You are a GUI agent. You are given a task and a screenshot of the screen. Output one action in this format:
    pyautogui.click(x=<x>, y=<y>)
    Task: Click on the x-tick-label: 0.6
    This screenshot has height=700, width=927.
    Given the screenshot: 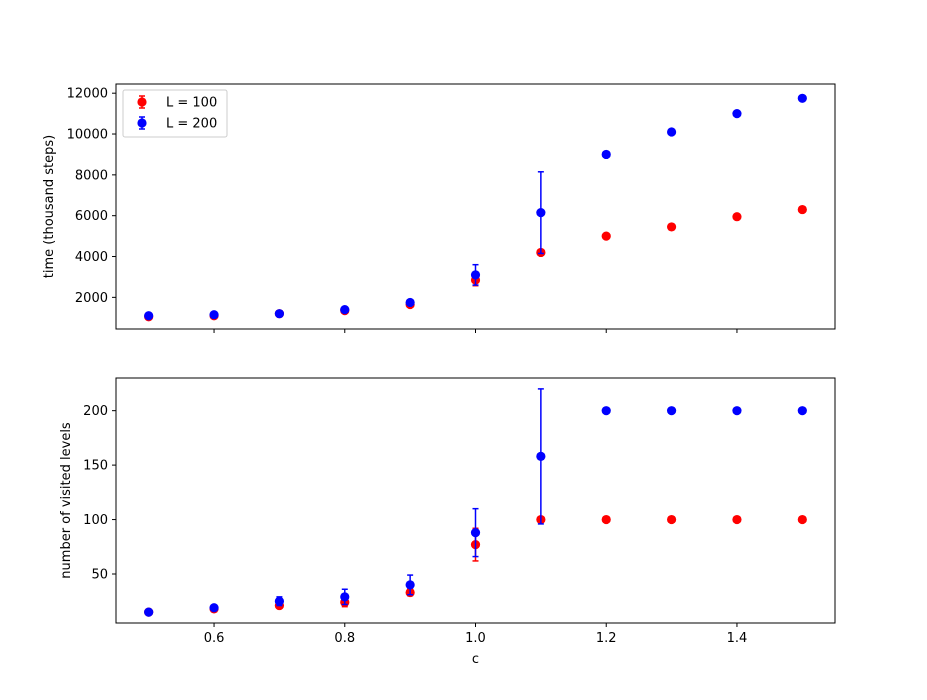 What is the action you would take?
    pyautogui.click(x=214, y=638)
    